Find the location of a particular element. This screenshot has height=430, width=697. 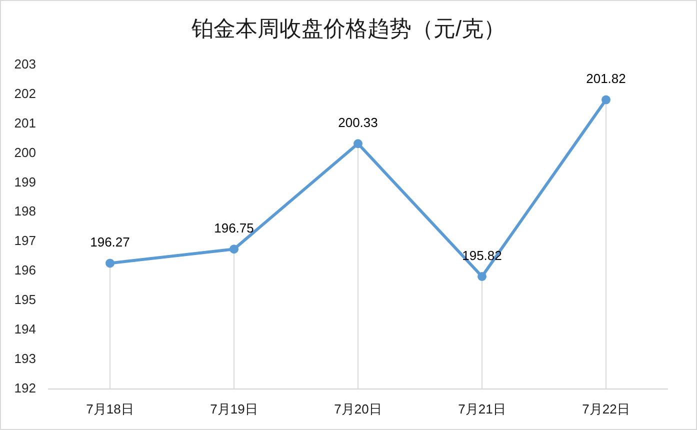

y-tick-label: 198 is located at coordinates (25, 211).